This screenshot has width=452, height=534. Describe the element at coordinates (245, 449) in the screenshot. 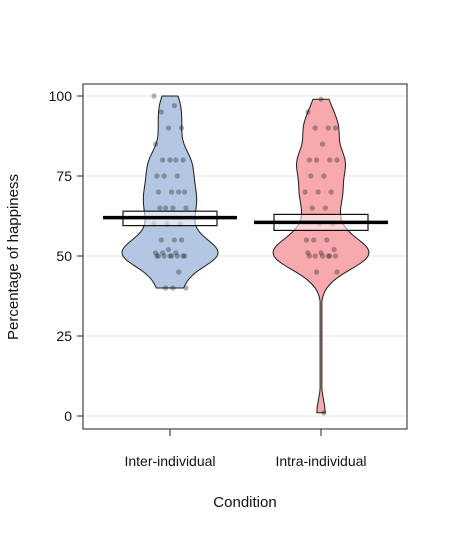

I see `x-axis: Inter-individual Intra-individual` at that location.